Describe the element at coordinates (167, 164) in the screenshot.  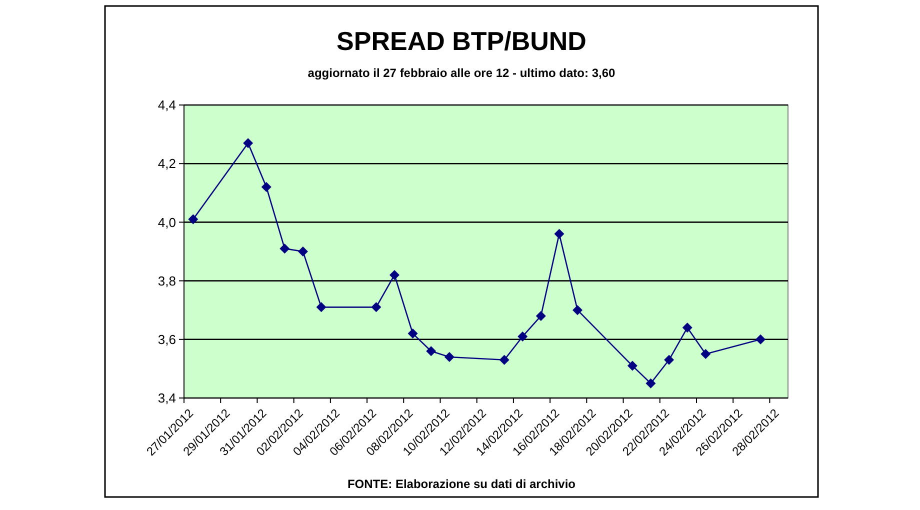
I see `y-tick-label: 4,2` at that location.